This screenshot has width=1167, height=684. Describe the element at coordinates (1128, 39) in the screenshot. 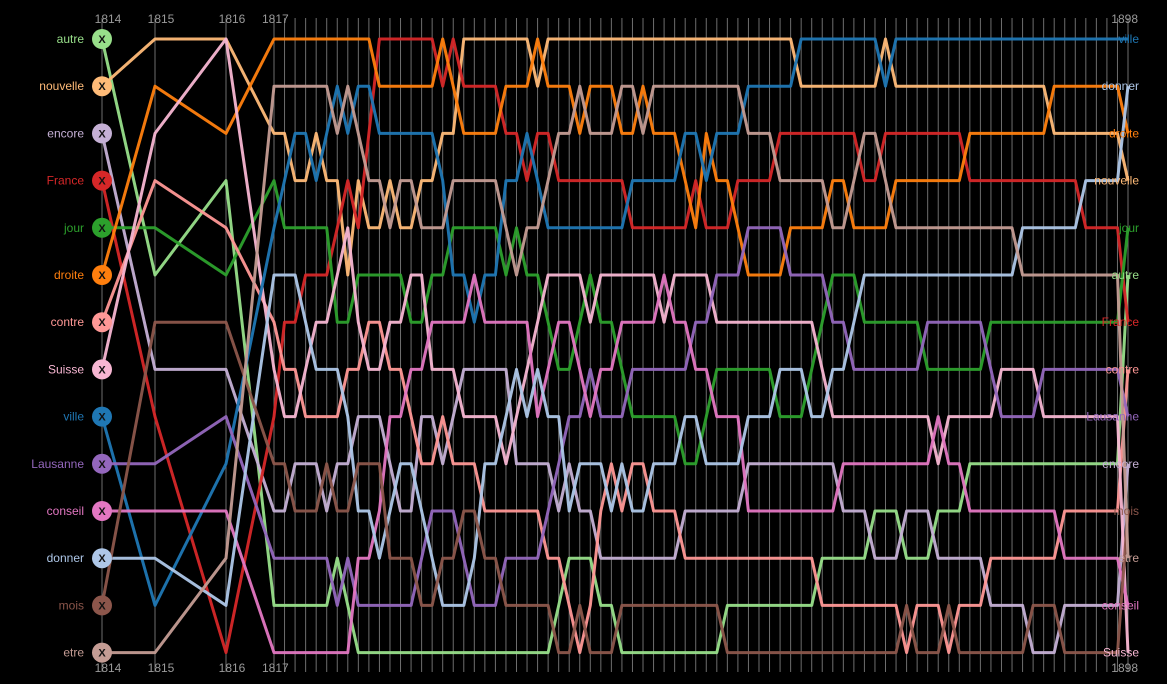

I see `right-label-ville: ville` at that location.